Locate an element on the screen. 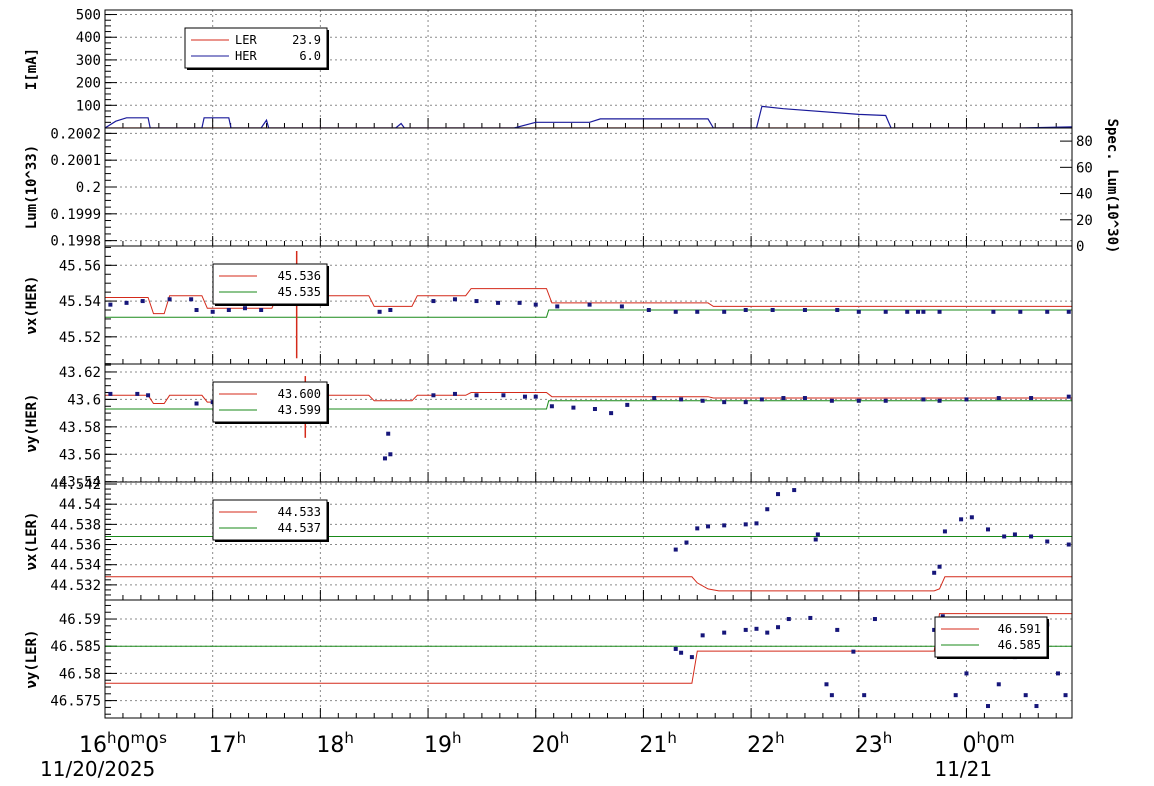  legend: 43.600 43.599 is located at coordinates (270, 402).